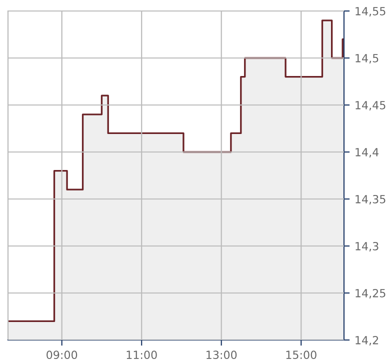 The width and height of the screenshot is (390, 364). Describe the element at coordinates (367, 247) in the screenshot. I see `y-tick-label: 14,3` at that location.